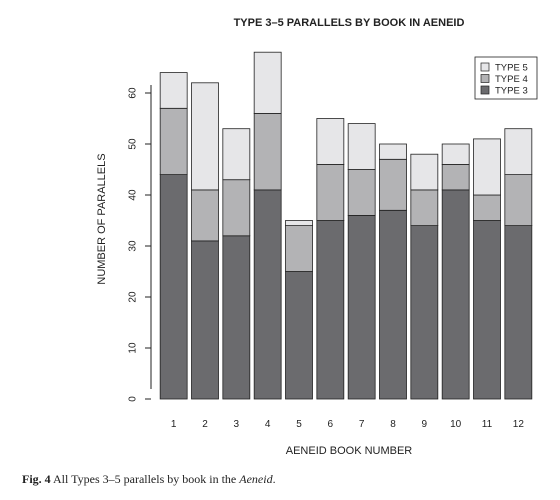 Image resolution: width=560 pixels, height=500 pixels. Describe the element at coordinates (205, 424) in the screenshot. I see `x-tick-label: 2` at that location.